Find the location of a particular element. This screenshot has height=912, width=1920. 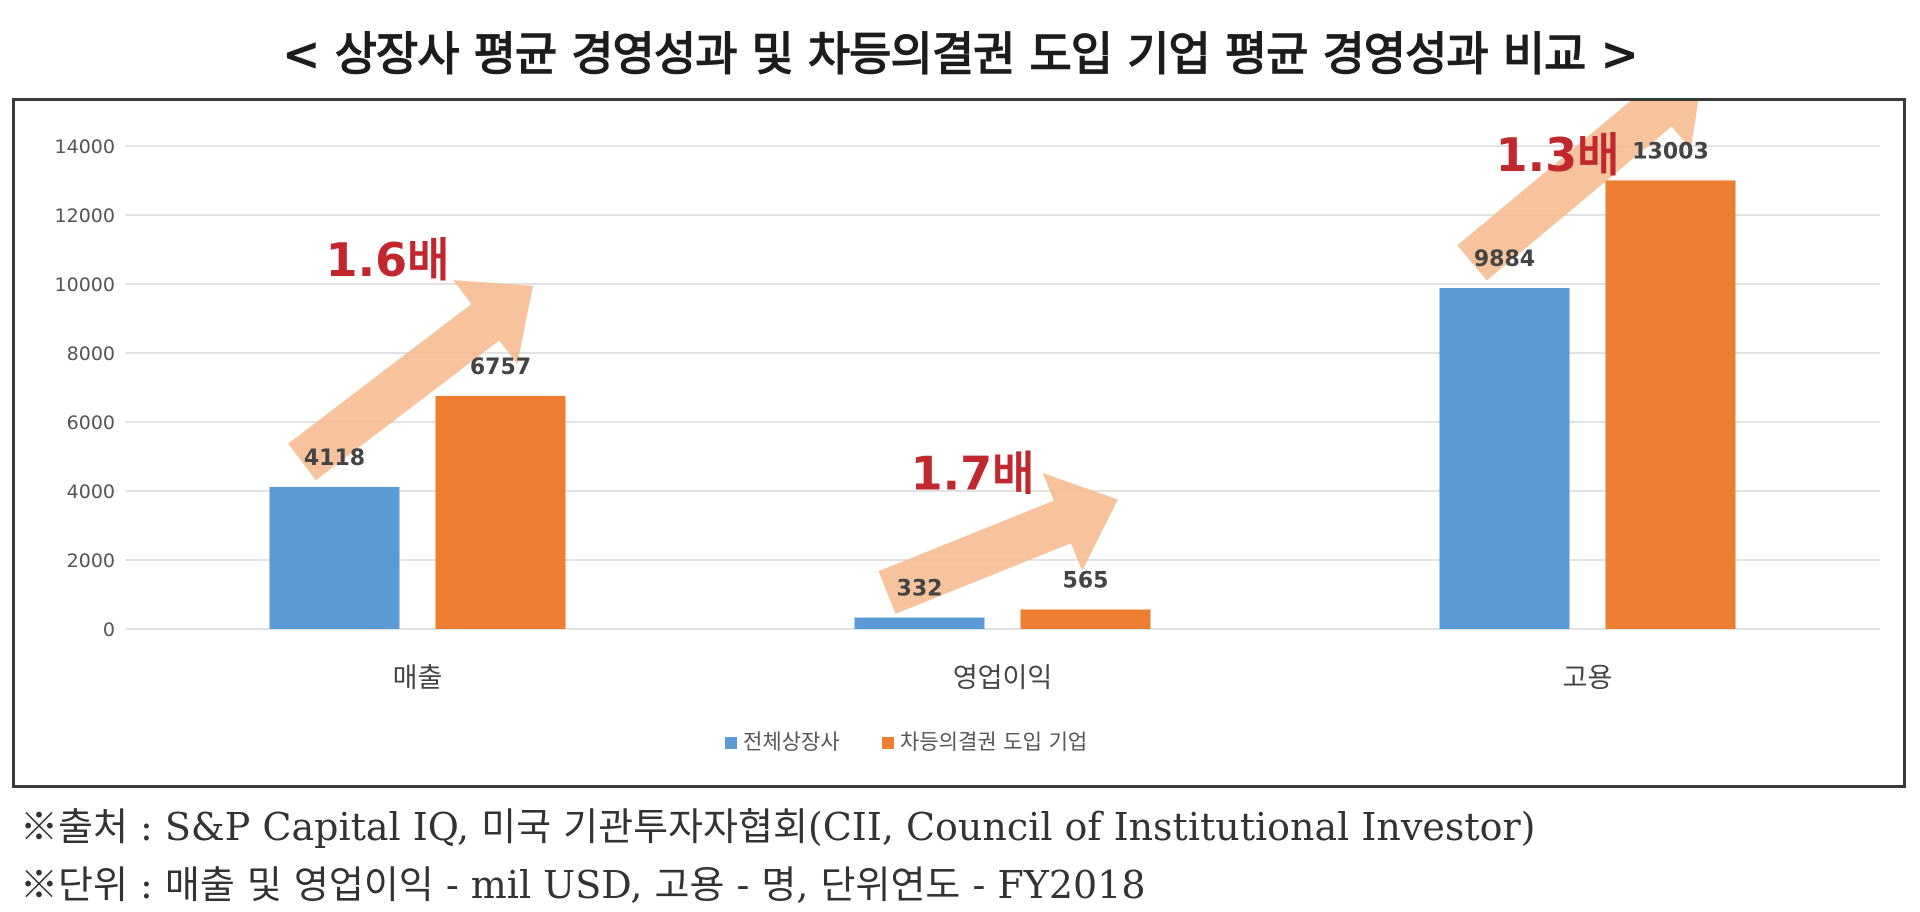

legend-label: 차등의결권 도입 기업 is located at coordinates (993, 742).